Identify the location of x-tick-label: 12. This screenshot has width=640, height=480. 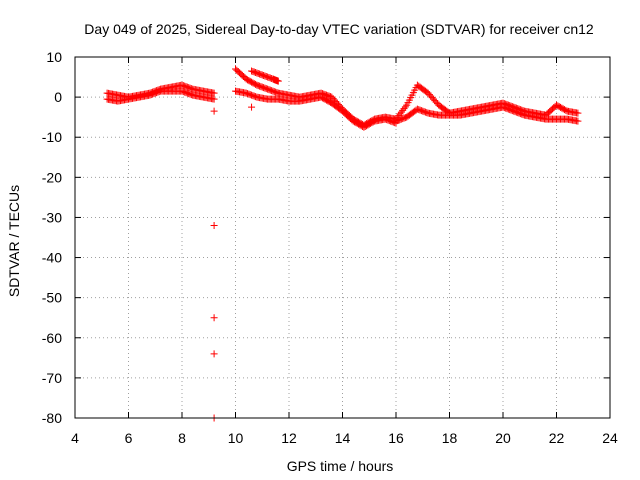
(289, 438).